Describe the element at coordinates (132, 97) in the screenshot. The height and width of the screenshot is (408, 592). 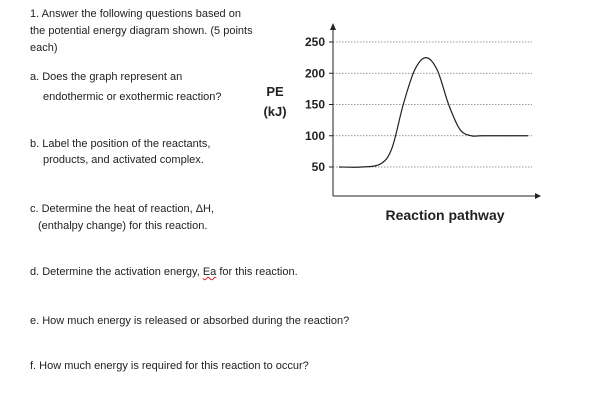
I see `question-a-line2: endothermic or exothermic reaction?` at that location.